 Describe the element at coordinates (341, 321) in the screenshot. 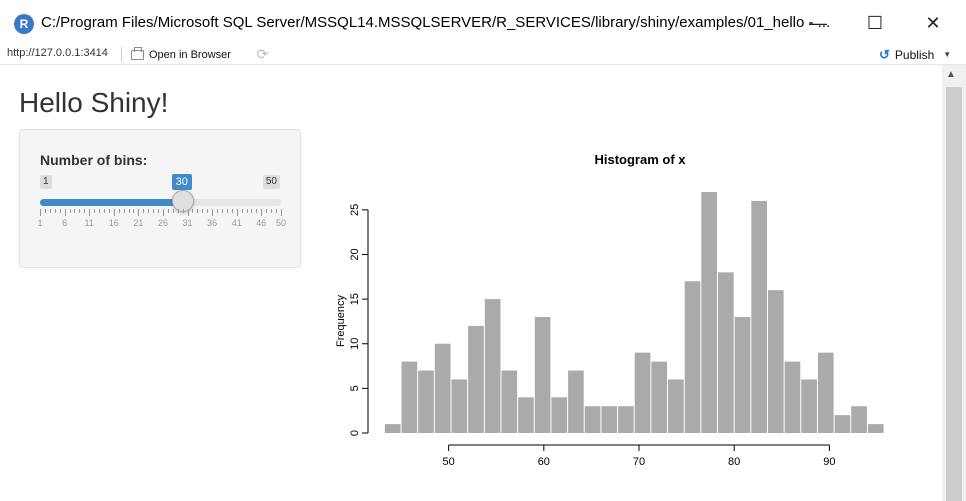

I see `y-axis-label: Frequency` at that location.